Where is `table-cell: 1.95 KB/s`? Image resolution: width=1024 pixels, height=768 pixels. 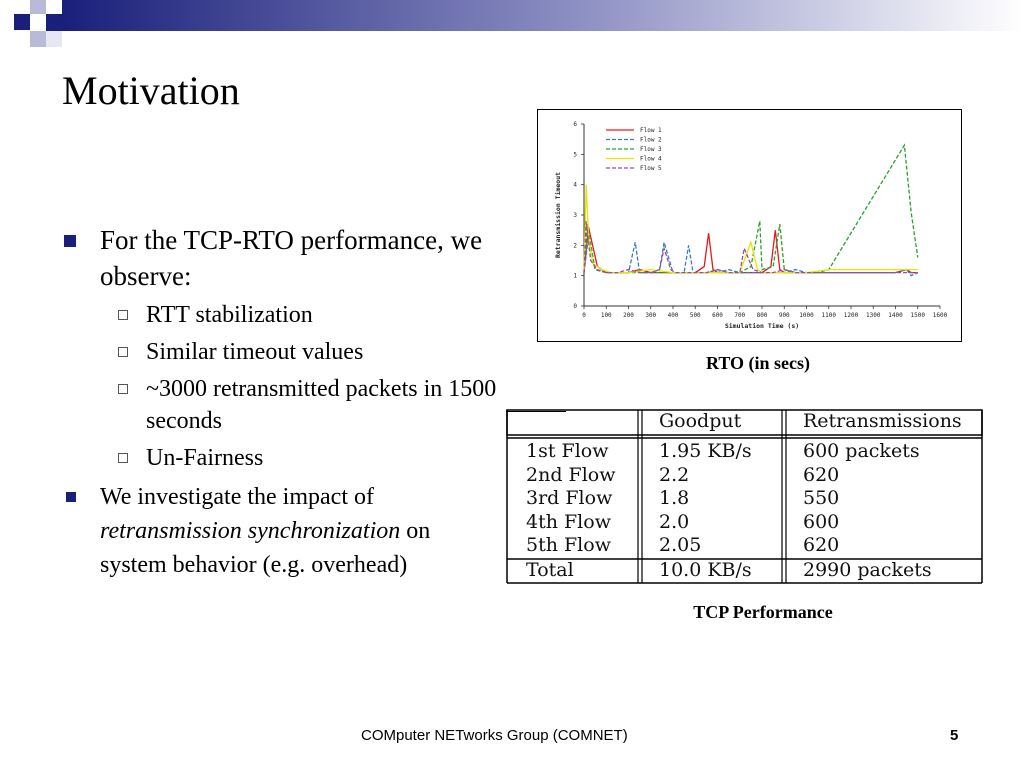
table-cell: 1.95 KB/s is located at coordinates (705, 451).